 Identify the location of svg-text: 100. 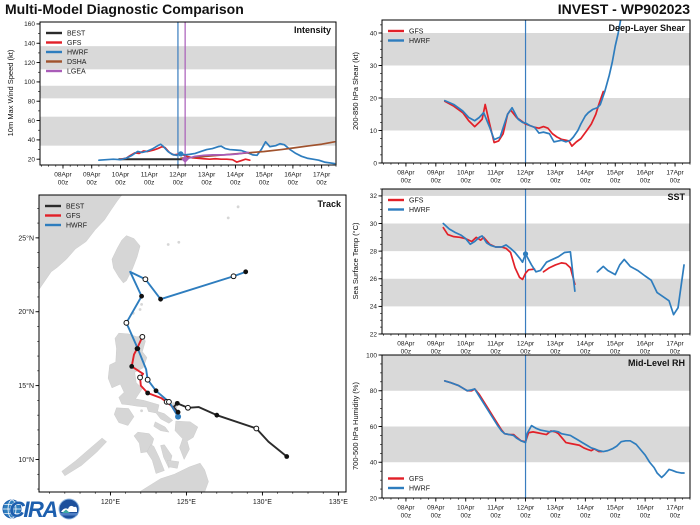
(371, 355).